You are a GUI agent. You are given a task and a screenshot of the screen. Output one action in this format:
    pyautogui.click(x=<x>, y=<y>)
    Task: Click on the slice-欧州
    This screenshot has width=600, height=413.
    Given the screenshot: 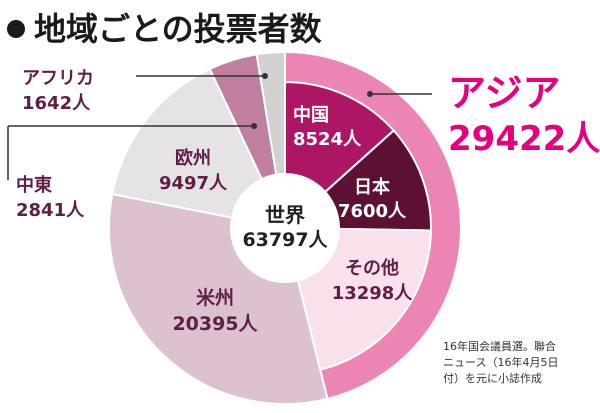 What is the action you would take?
    pyautogui.click(x=199, y=148)
    